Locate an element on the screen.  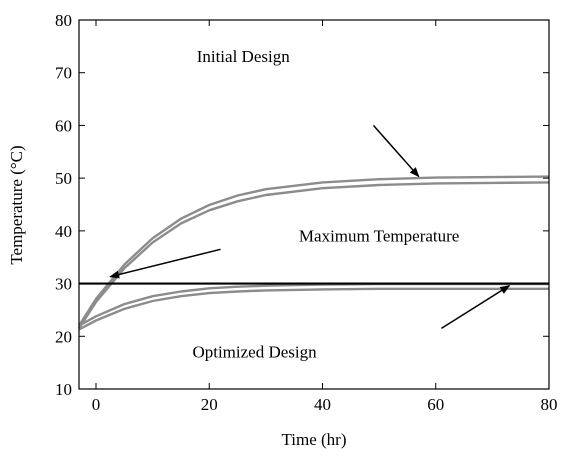
x-tick-label-4: 80 is located at coordinates (549, 404).